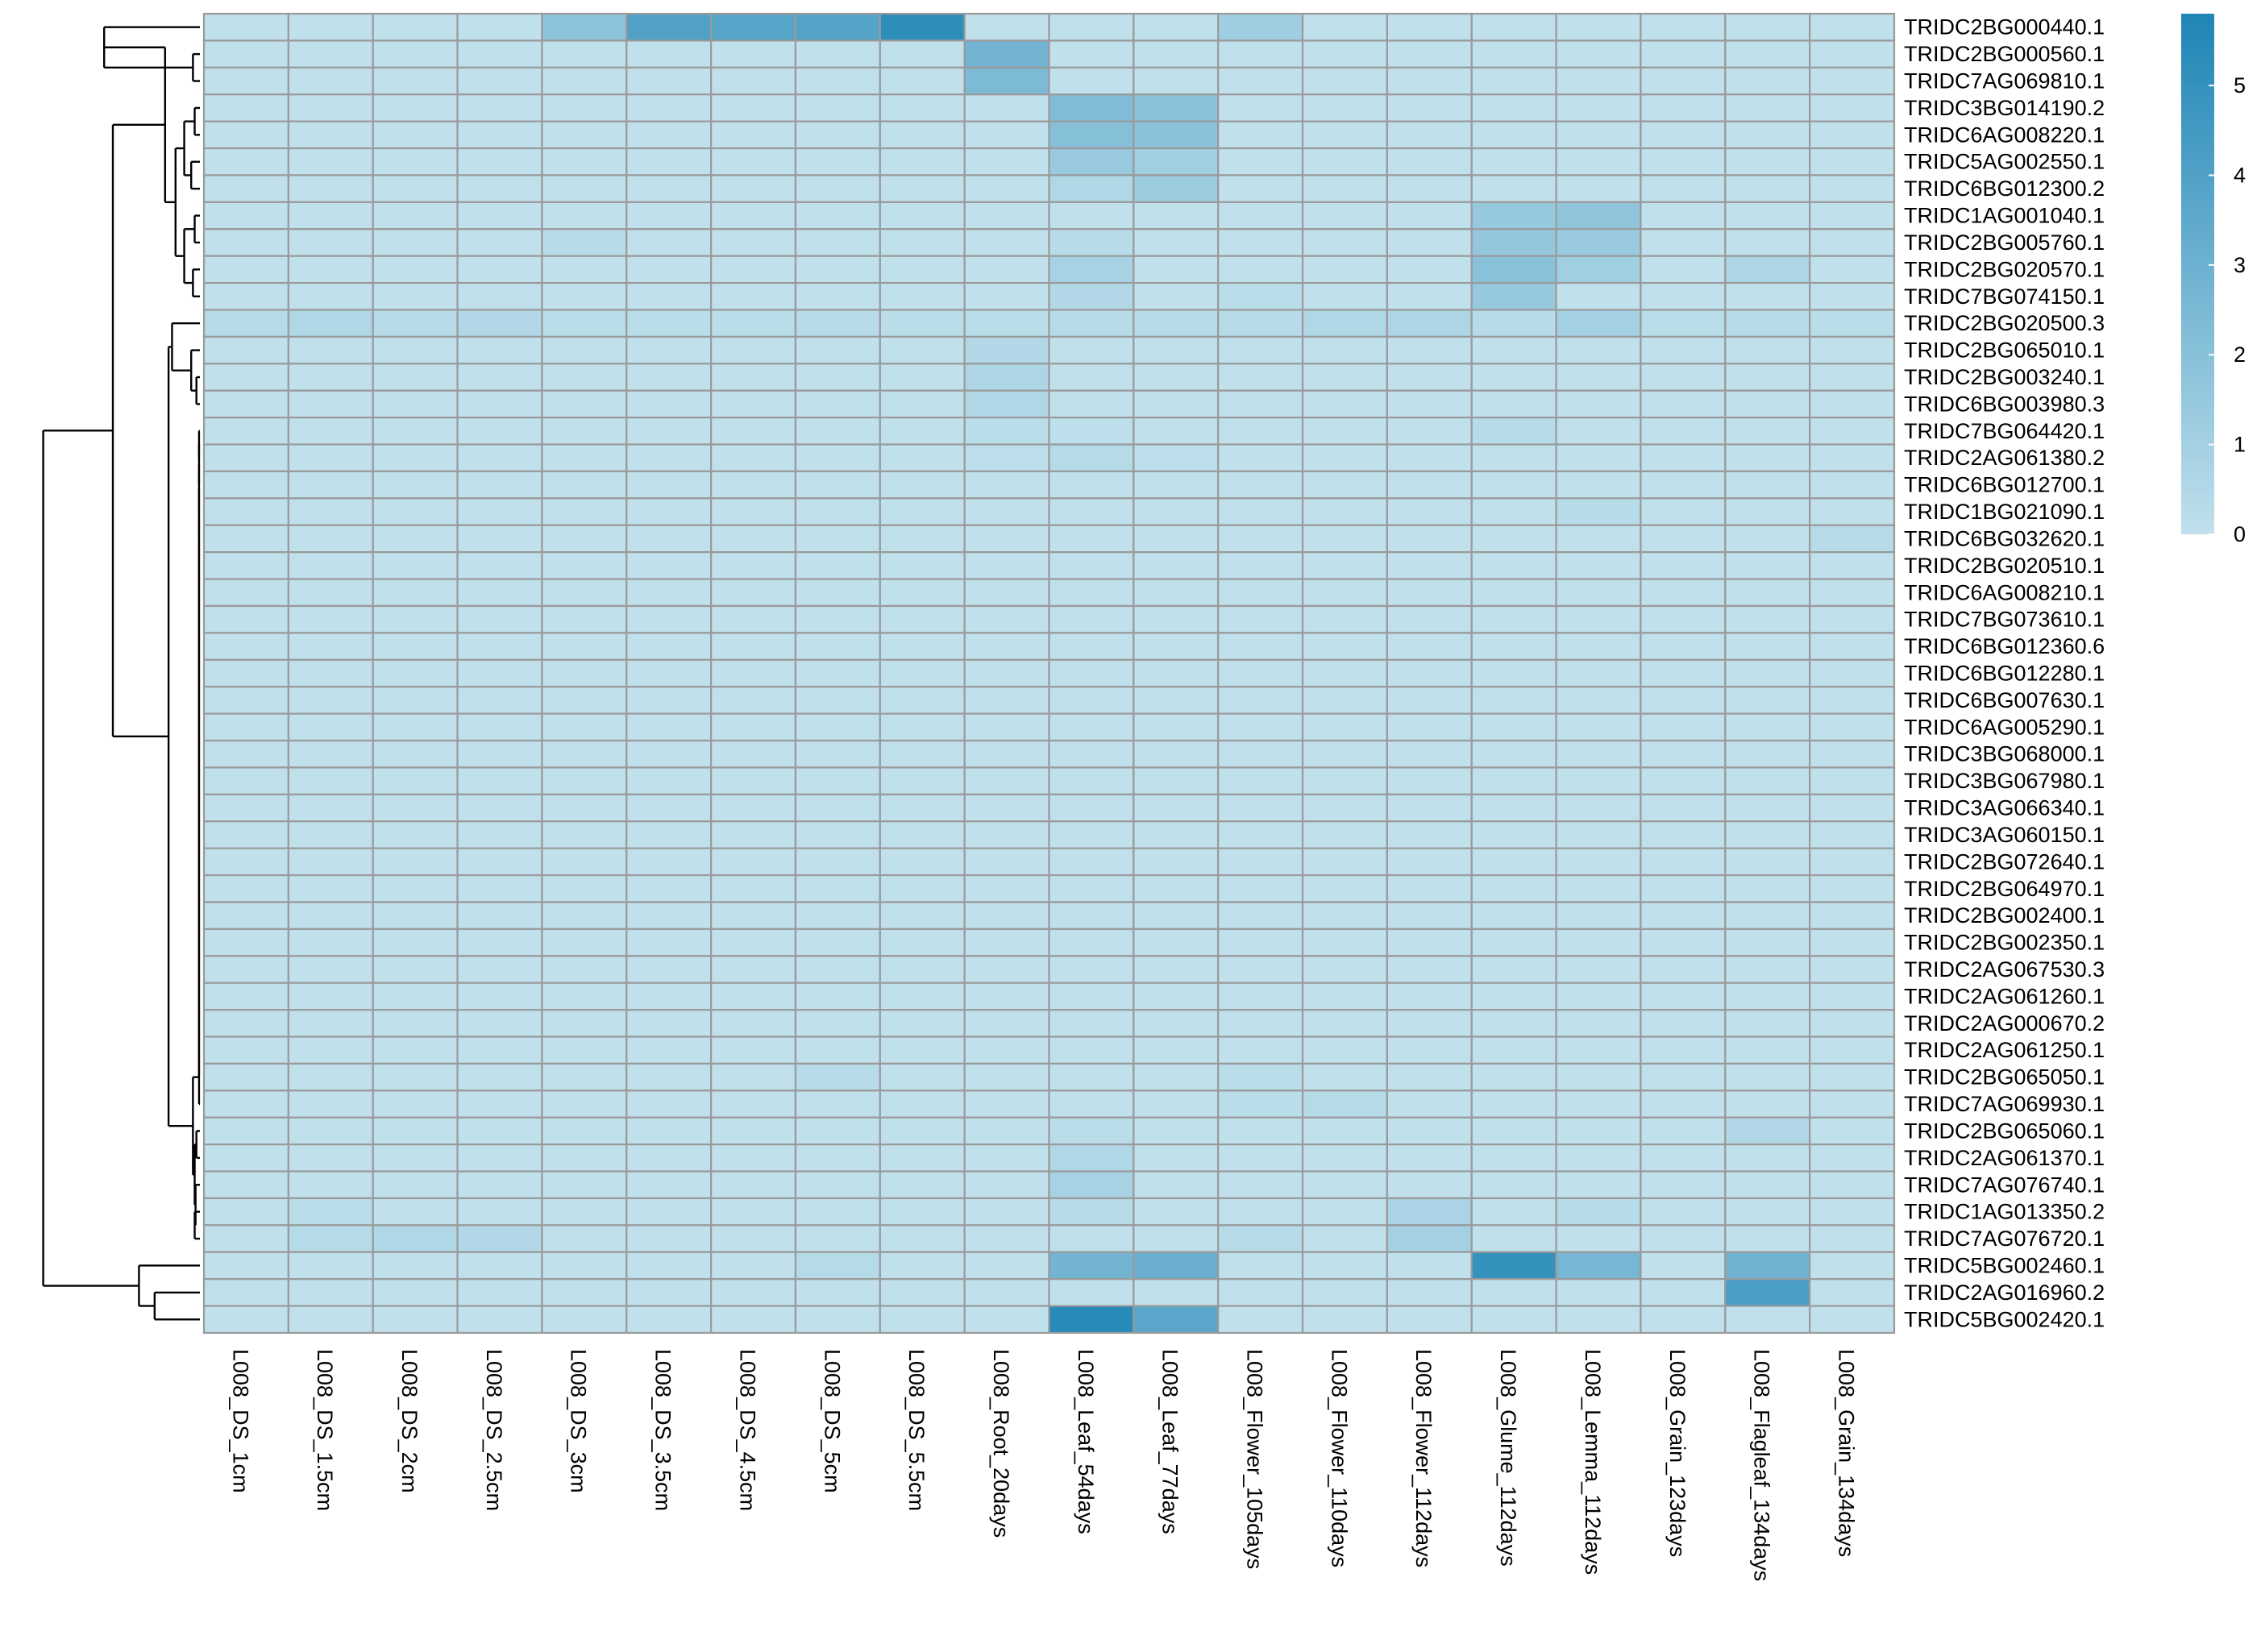 The image size is (2261, 1652). I want to click on row-label: TRIDC2BG020570.1, so click(2004, 269).